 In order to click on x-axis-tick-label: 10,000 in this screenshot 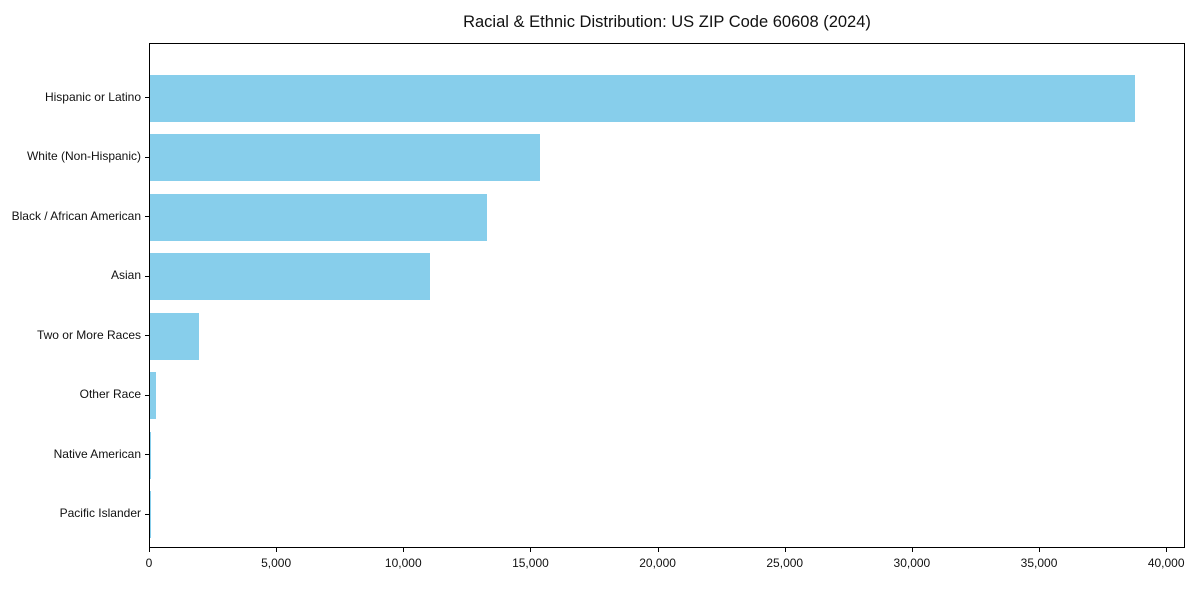, I will do `click(403, 563)`.